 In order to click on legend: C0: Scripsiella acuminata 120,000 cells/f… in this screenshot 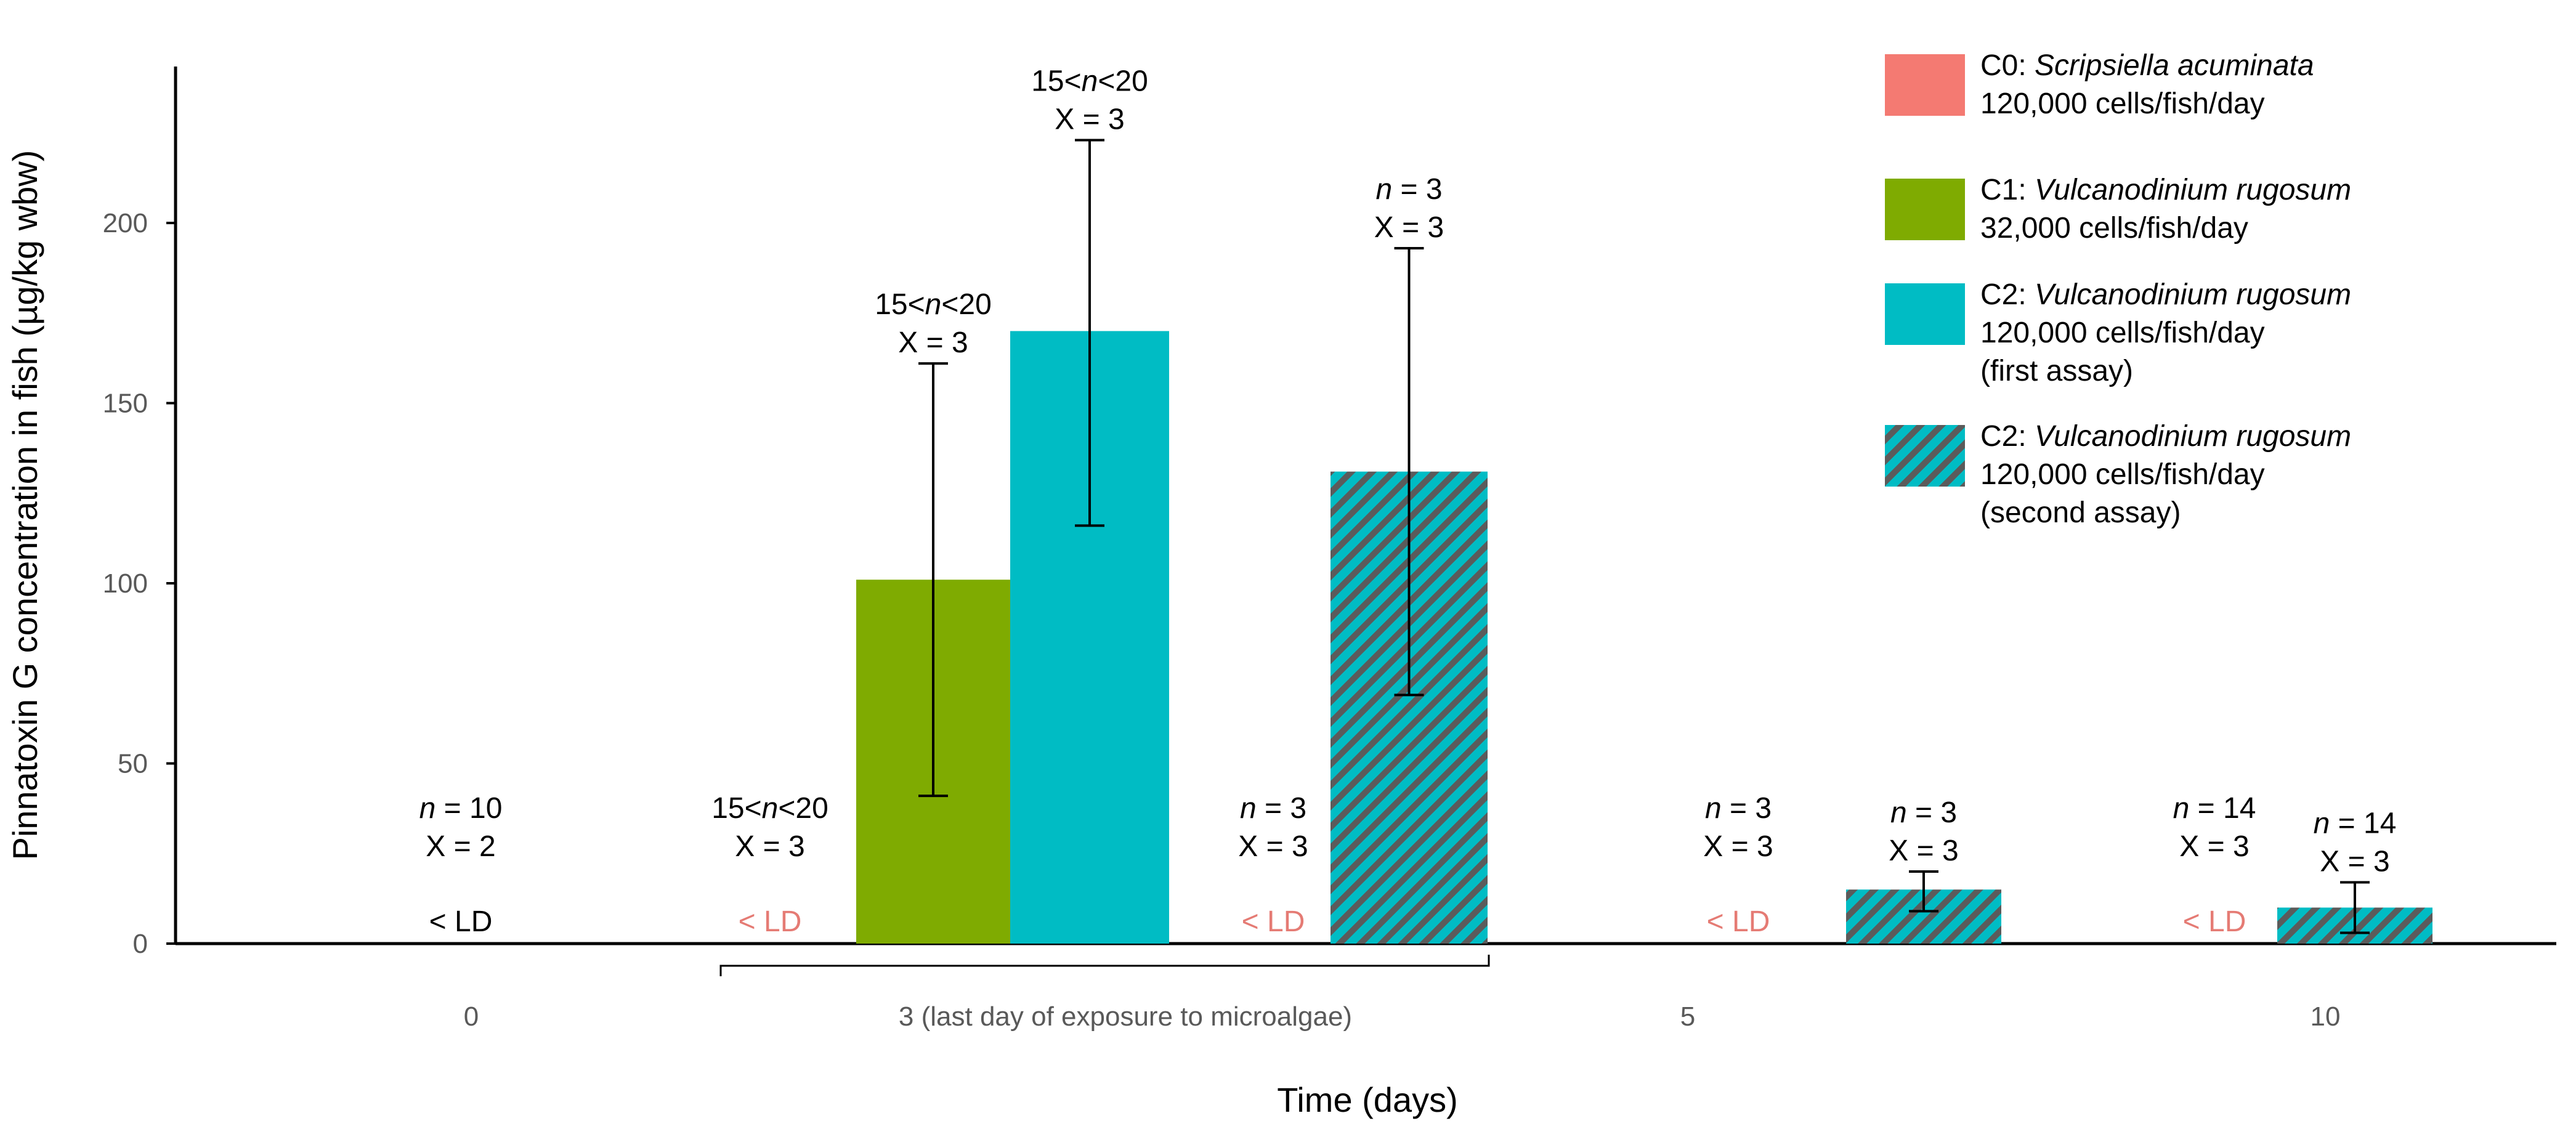, I will do `click(2118, 289)`.